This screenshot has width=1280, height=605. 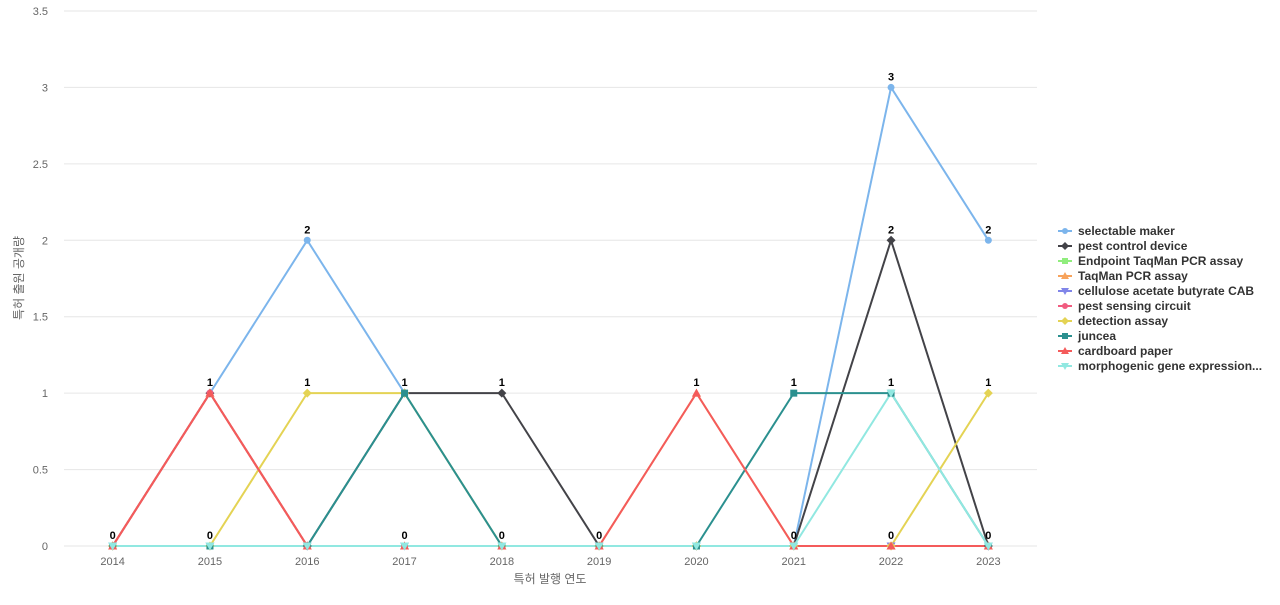 What do you see at coordinates (19, 278) in the screenshot?
I see `y-axis-title: 특허 출원 공개량` at bounding box center [19, 278].